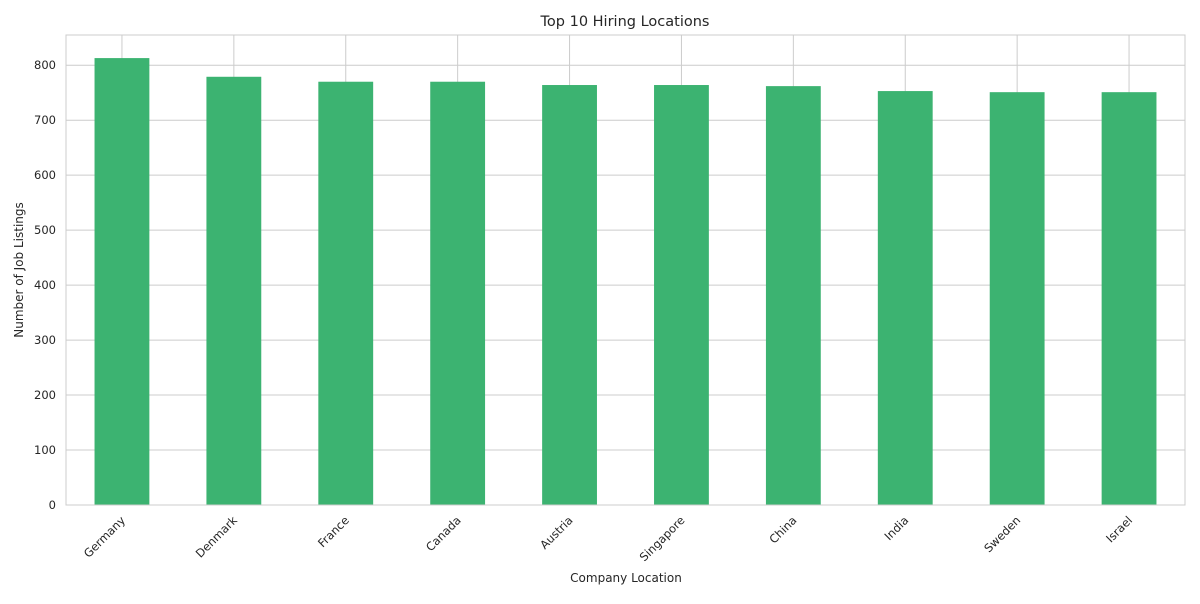 The width and height of the screenshot is (1200, 604). Describe the element at coordinates (905, 298) in the screenshot. I see `bar-india` at that location.